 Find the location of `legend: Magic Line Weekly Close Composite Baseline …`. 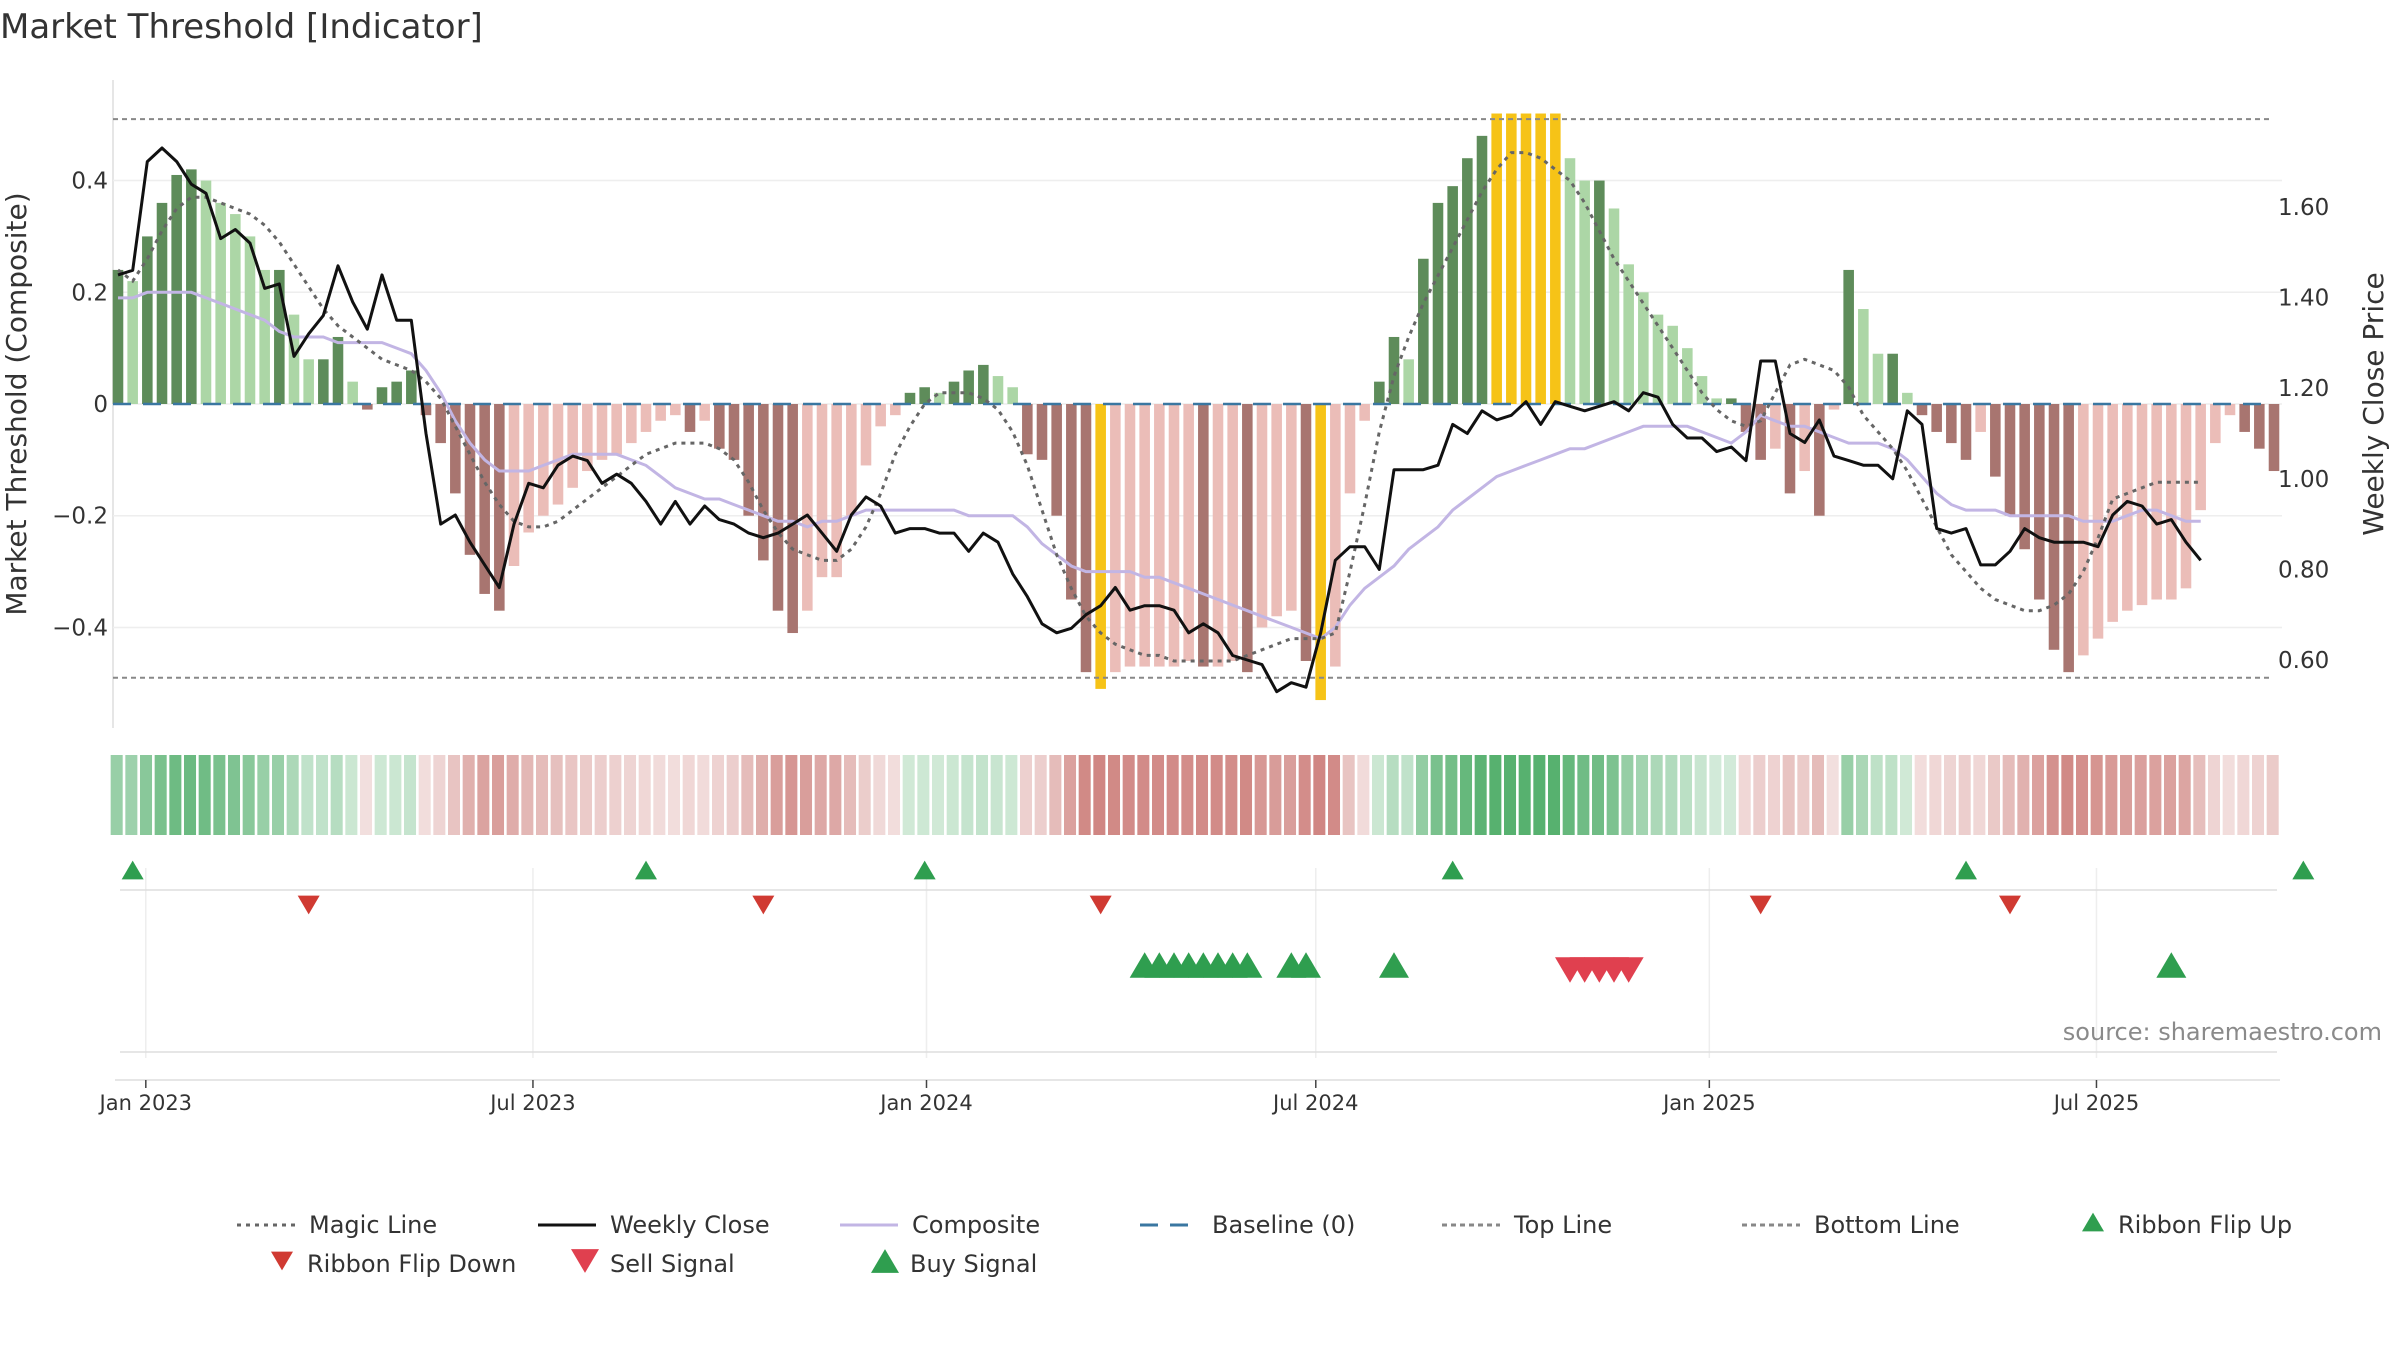

legend: Magic Line Weekly Close Composite Baseline … is located at coordinates (1264, 1244).